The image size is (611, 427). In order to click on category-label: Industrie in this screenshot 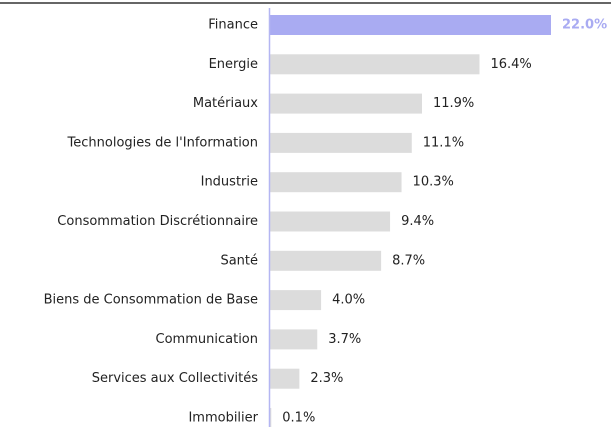, I will do `click(229, 182)`.